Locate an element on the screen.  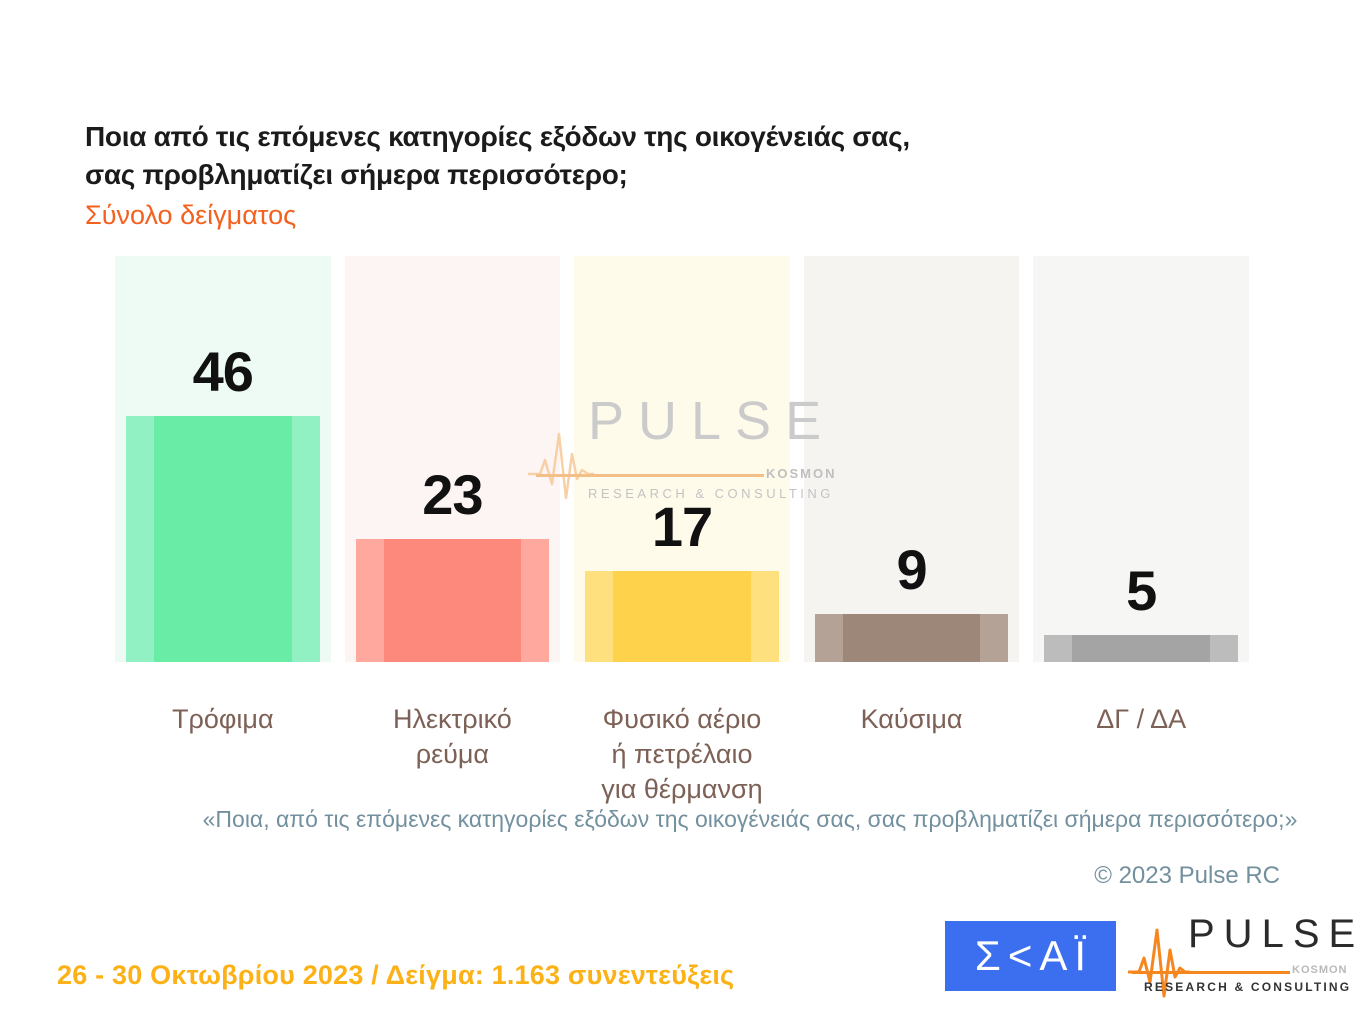
pulse-logo-kosmon-label: KOSMON is located at coordinates (1320, 970).